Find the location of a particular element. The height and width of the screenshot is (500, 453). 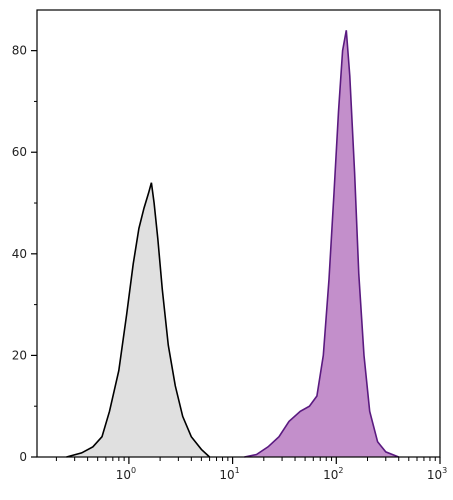

y-tick-label: 20 is located at coordinates (19, 355).